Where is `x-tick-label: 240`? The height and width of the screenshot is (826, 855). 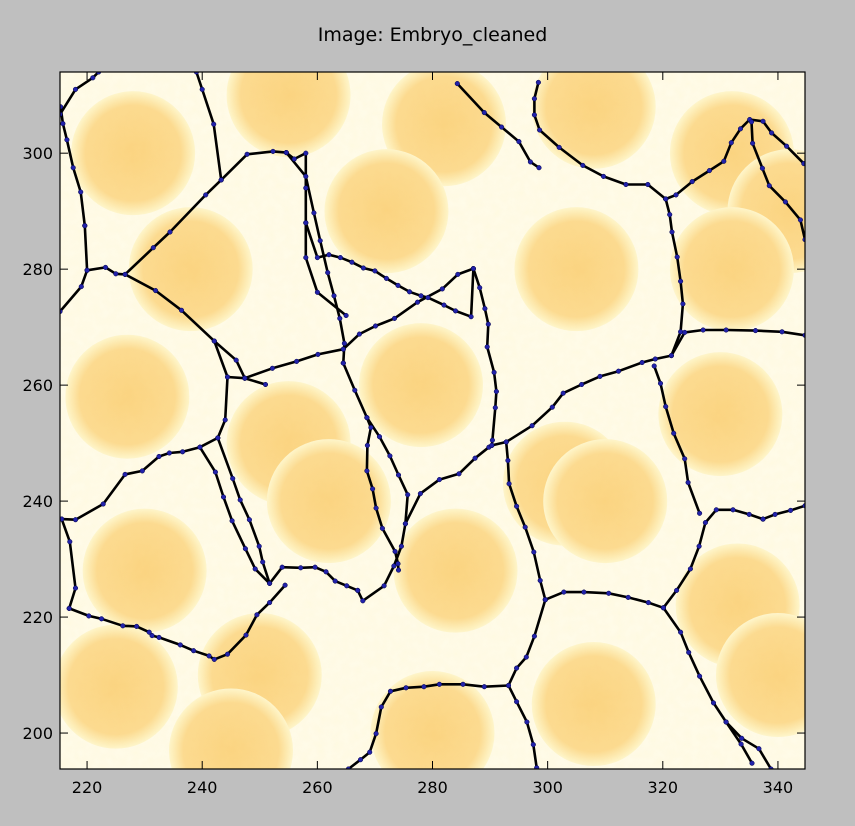 x-tick-label: 240 is located at coordinates (202, 787).